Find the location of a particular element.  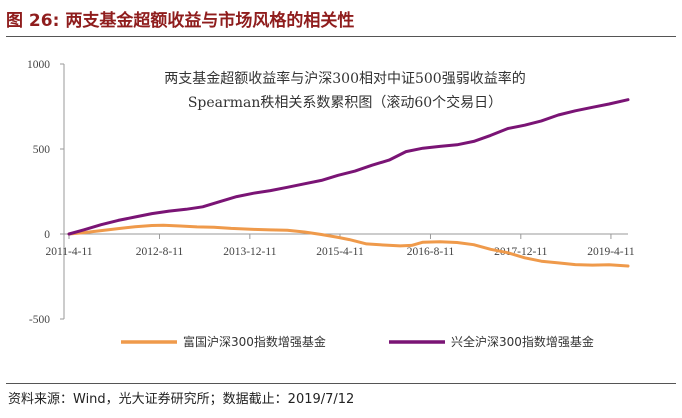

y-tick-label: 500 is located at coordinates (42, 150).